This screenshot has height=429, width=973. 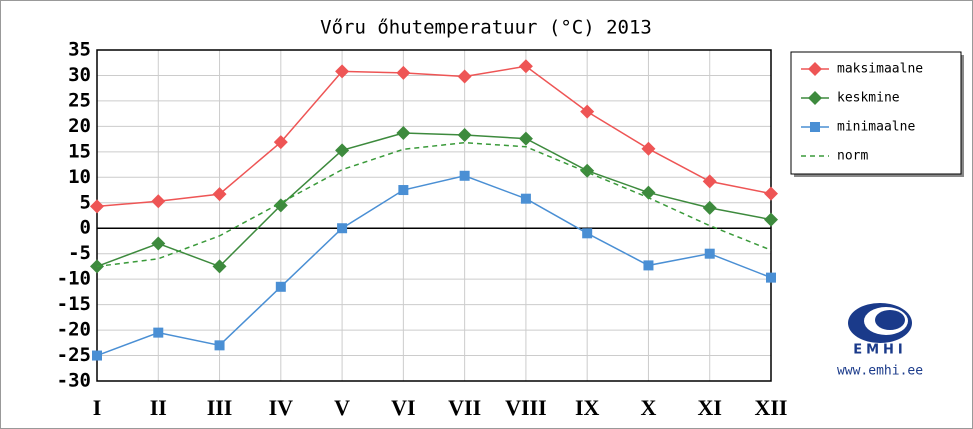 I want to click on y-tick-label: -10, so click(x=74, y=279).